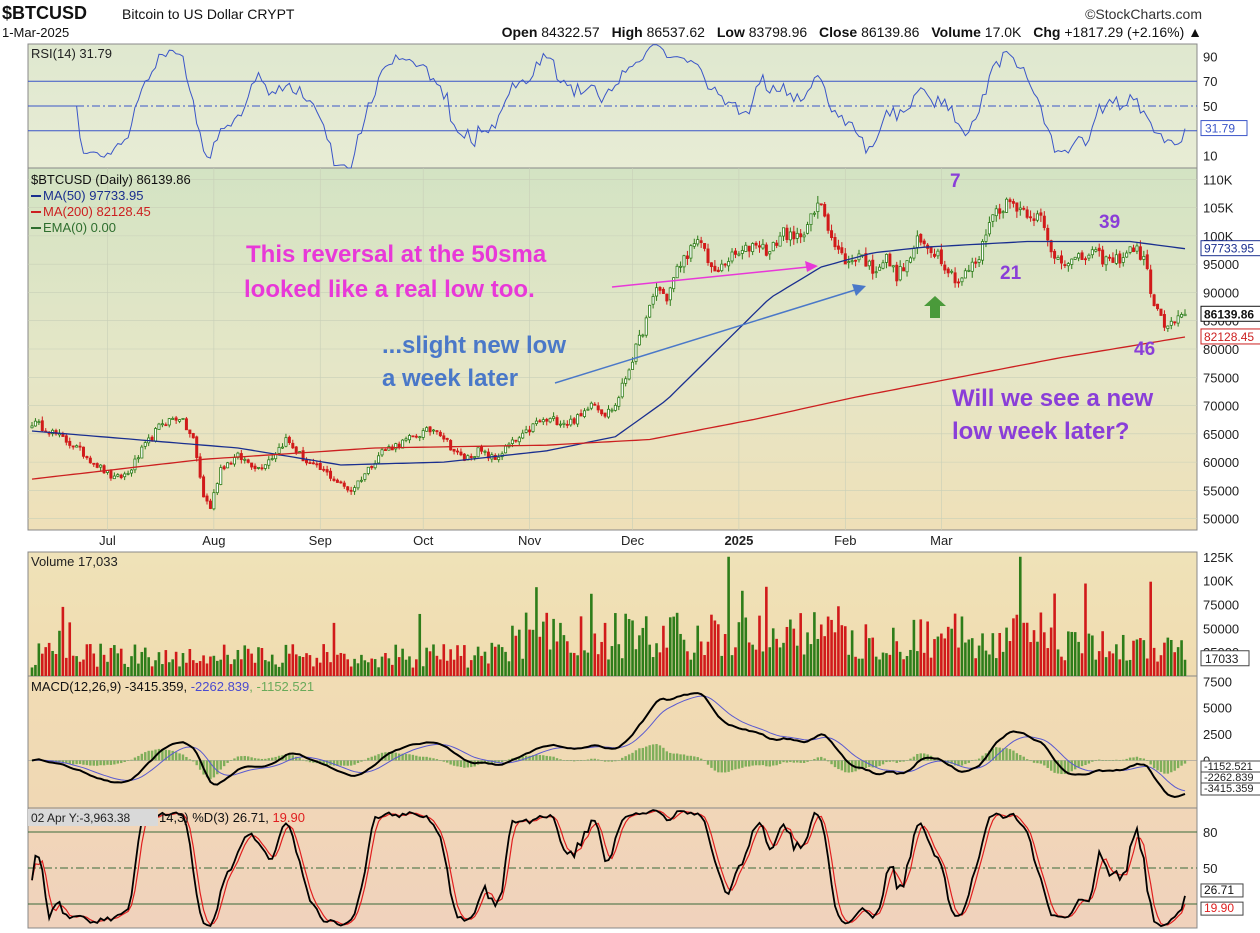 This screenshot has height=933, width=1260. Describe the element at coordinates (45, 13) in the screenshot. I see `symbol-title: $BTCUSD` at that location.